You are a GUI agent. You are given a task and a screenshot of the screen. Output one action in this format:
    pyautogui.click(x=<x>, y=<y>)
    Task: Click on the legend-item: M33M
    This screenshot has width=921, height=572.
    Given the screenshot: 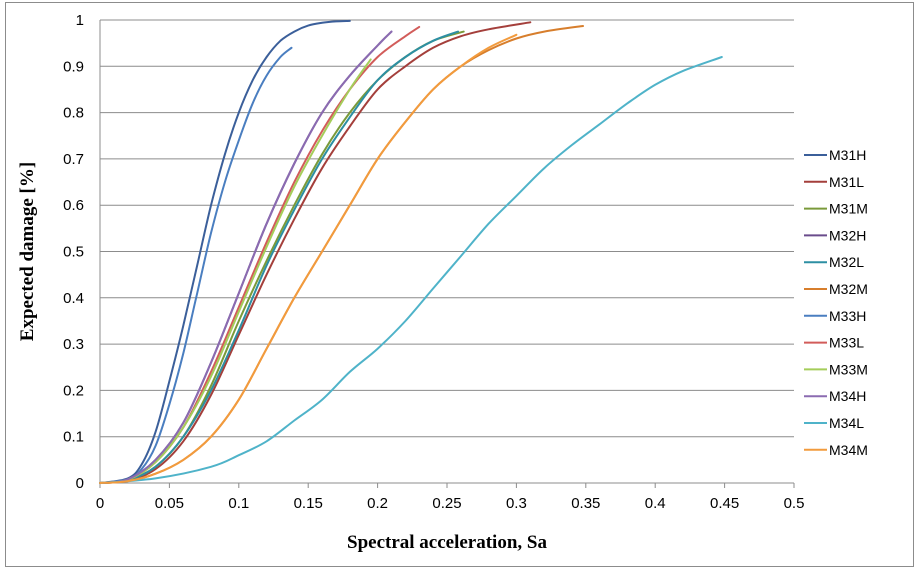 What is the action you would take?
    pyautogui.click(x=836, y=369)
    